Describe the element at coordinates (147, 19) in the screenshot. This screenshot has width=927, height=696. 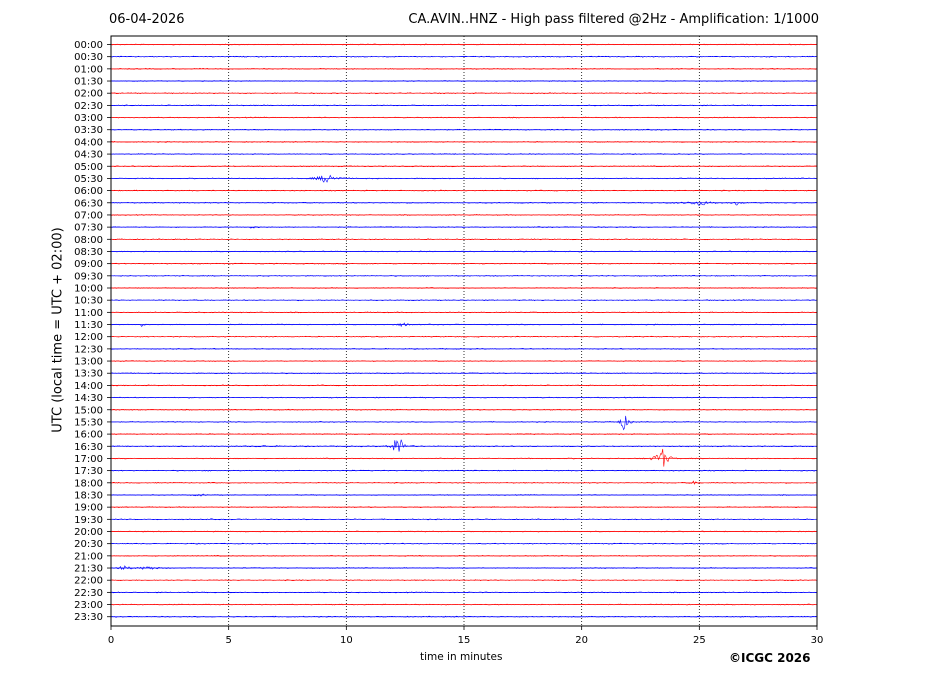
I see `date-label: 06-04-2026` at that location.